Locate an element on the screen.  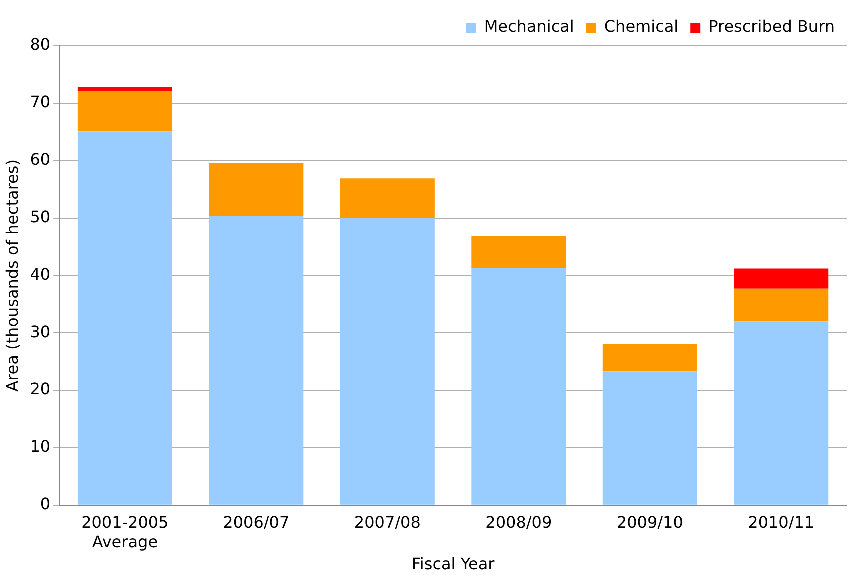
x-tick-label: 2007/08 is located at coordinates (387, 522).